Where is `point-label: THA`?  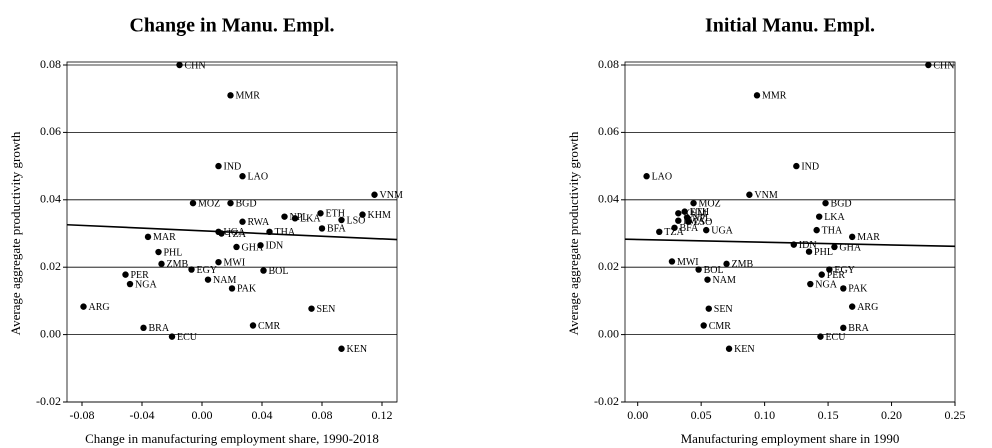
point-label: THA is located at coordinates (285, 232).